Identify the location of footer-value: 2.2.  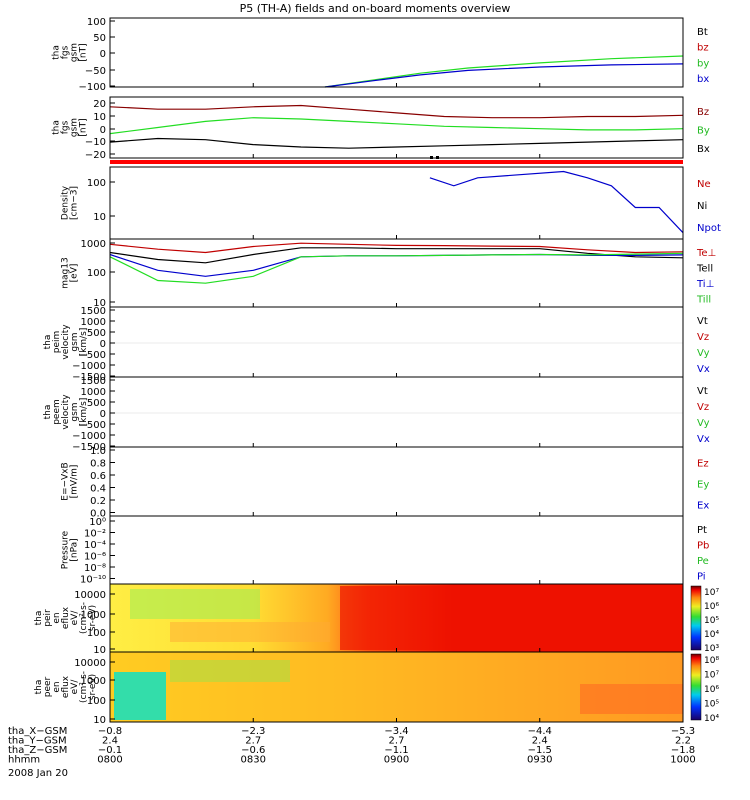
(683, 741).